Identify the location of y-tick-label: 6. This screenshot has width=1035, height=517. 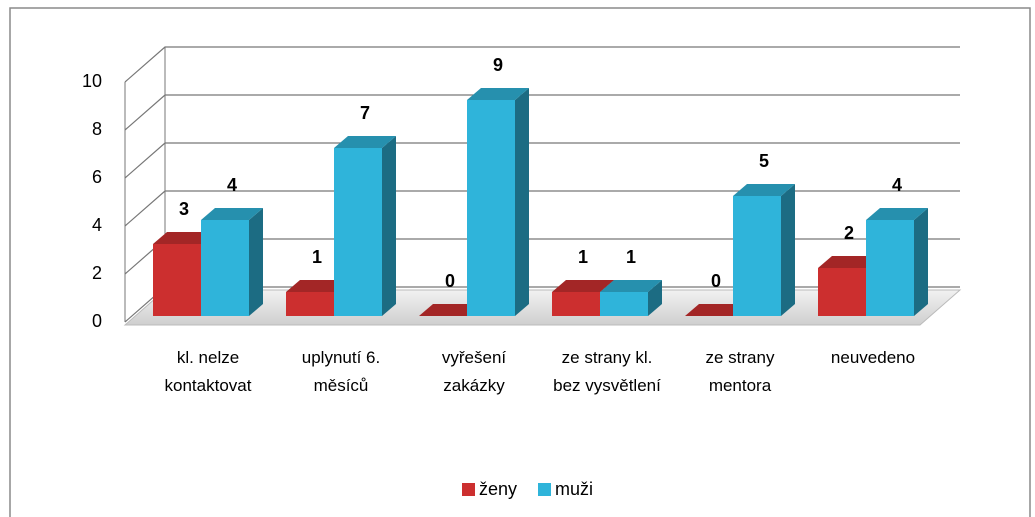
(97, 177).